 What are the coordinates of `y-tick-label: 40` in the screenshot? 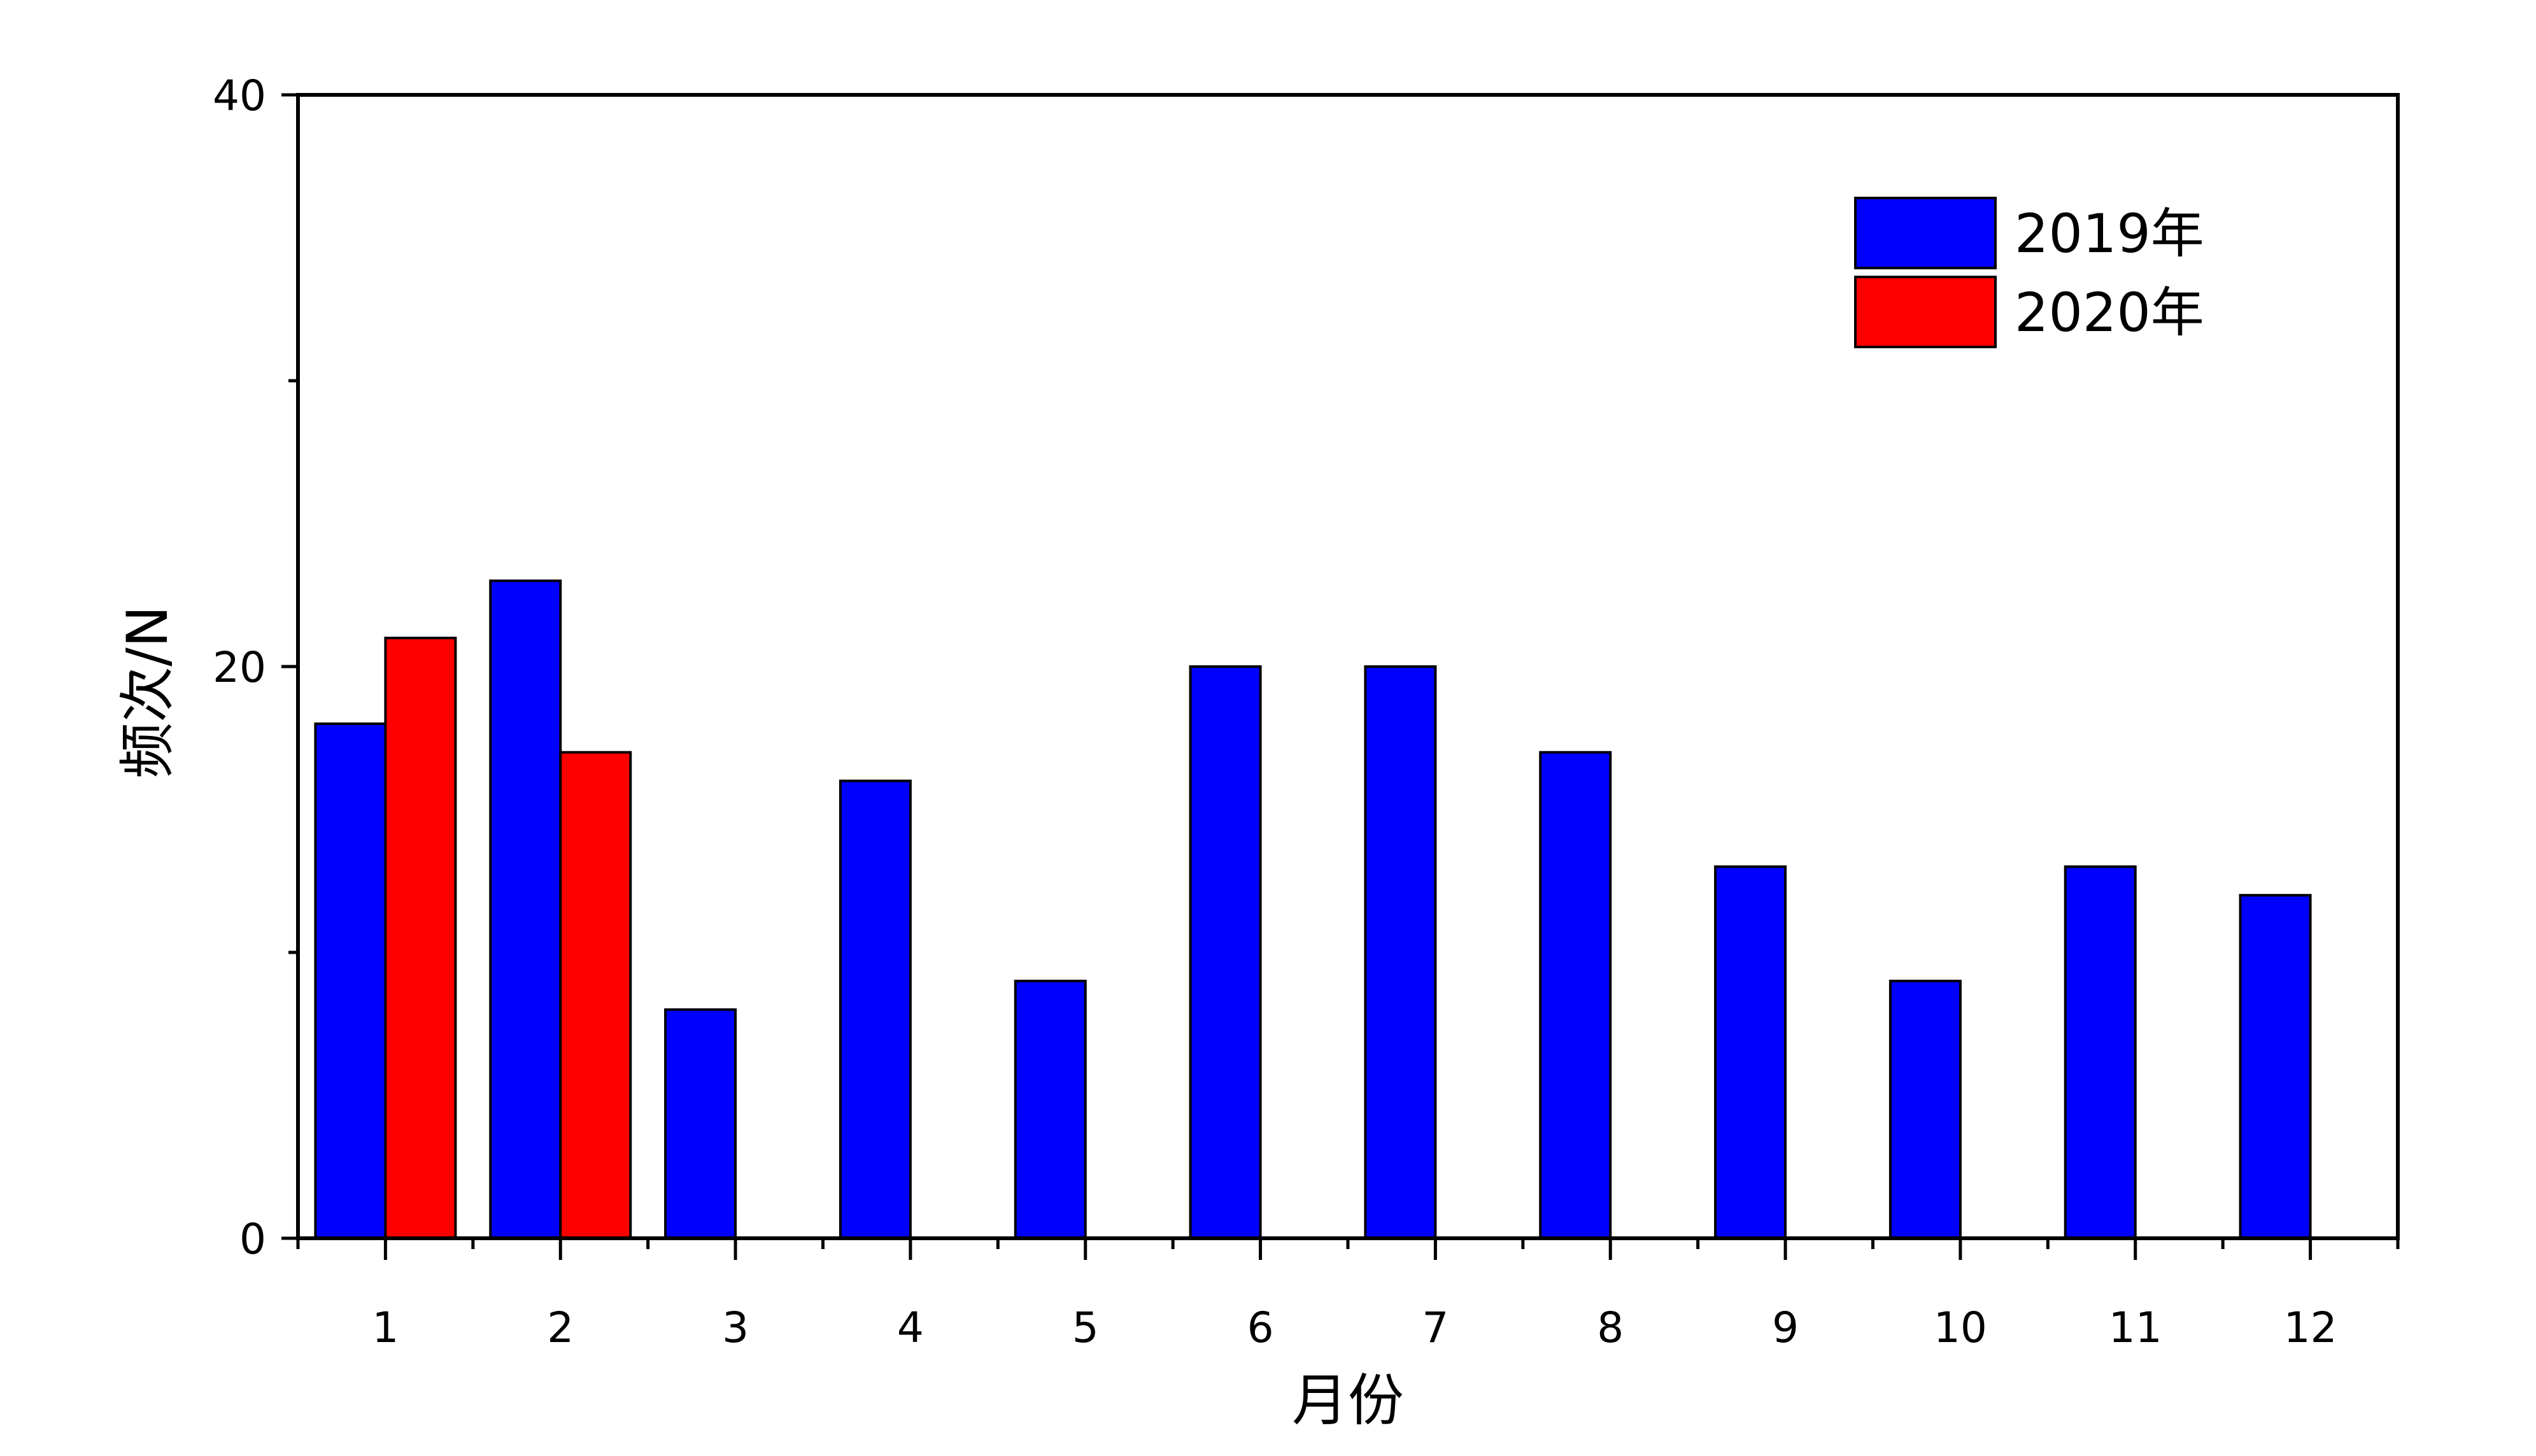 It's located at (239, 95).